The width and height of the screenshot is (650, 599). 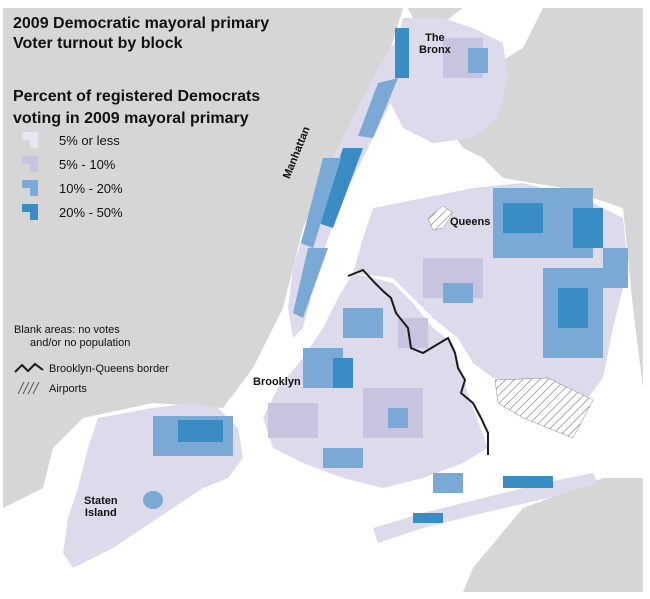 What do you see at coordinates (28, 388) in the screenshot?
I see `hatch-icon` at bounding box center [28, 388].